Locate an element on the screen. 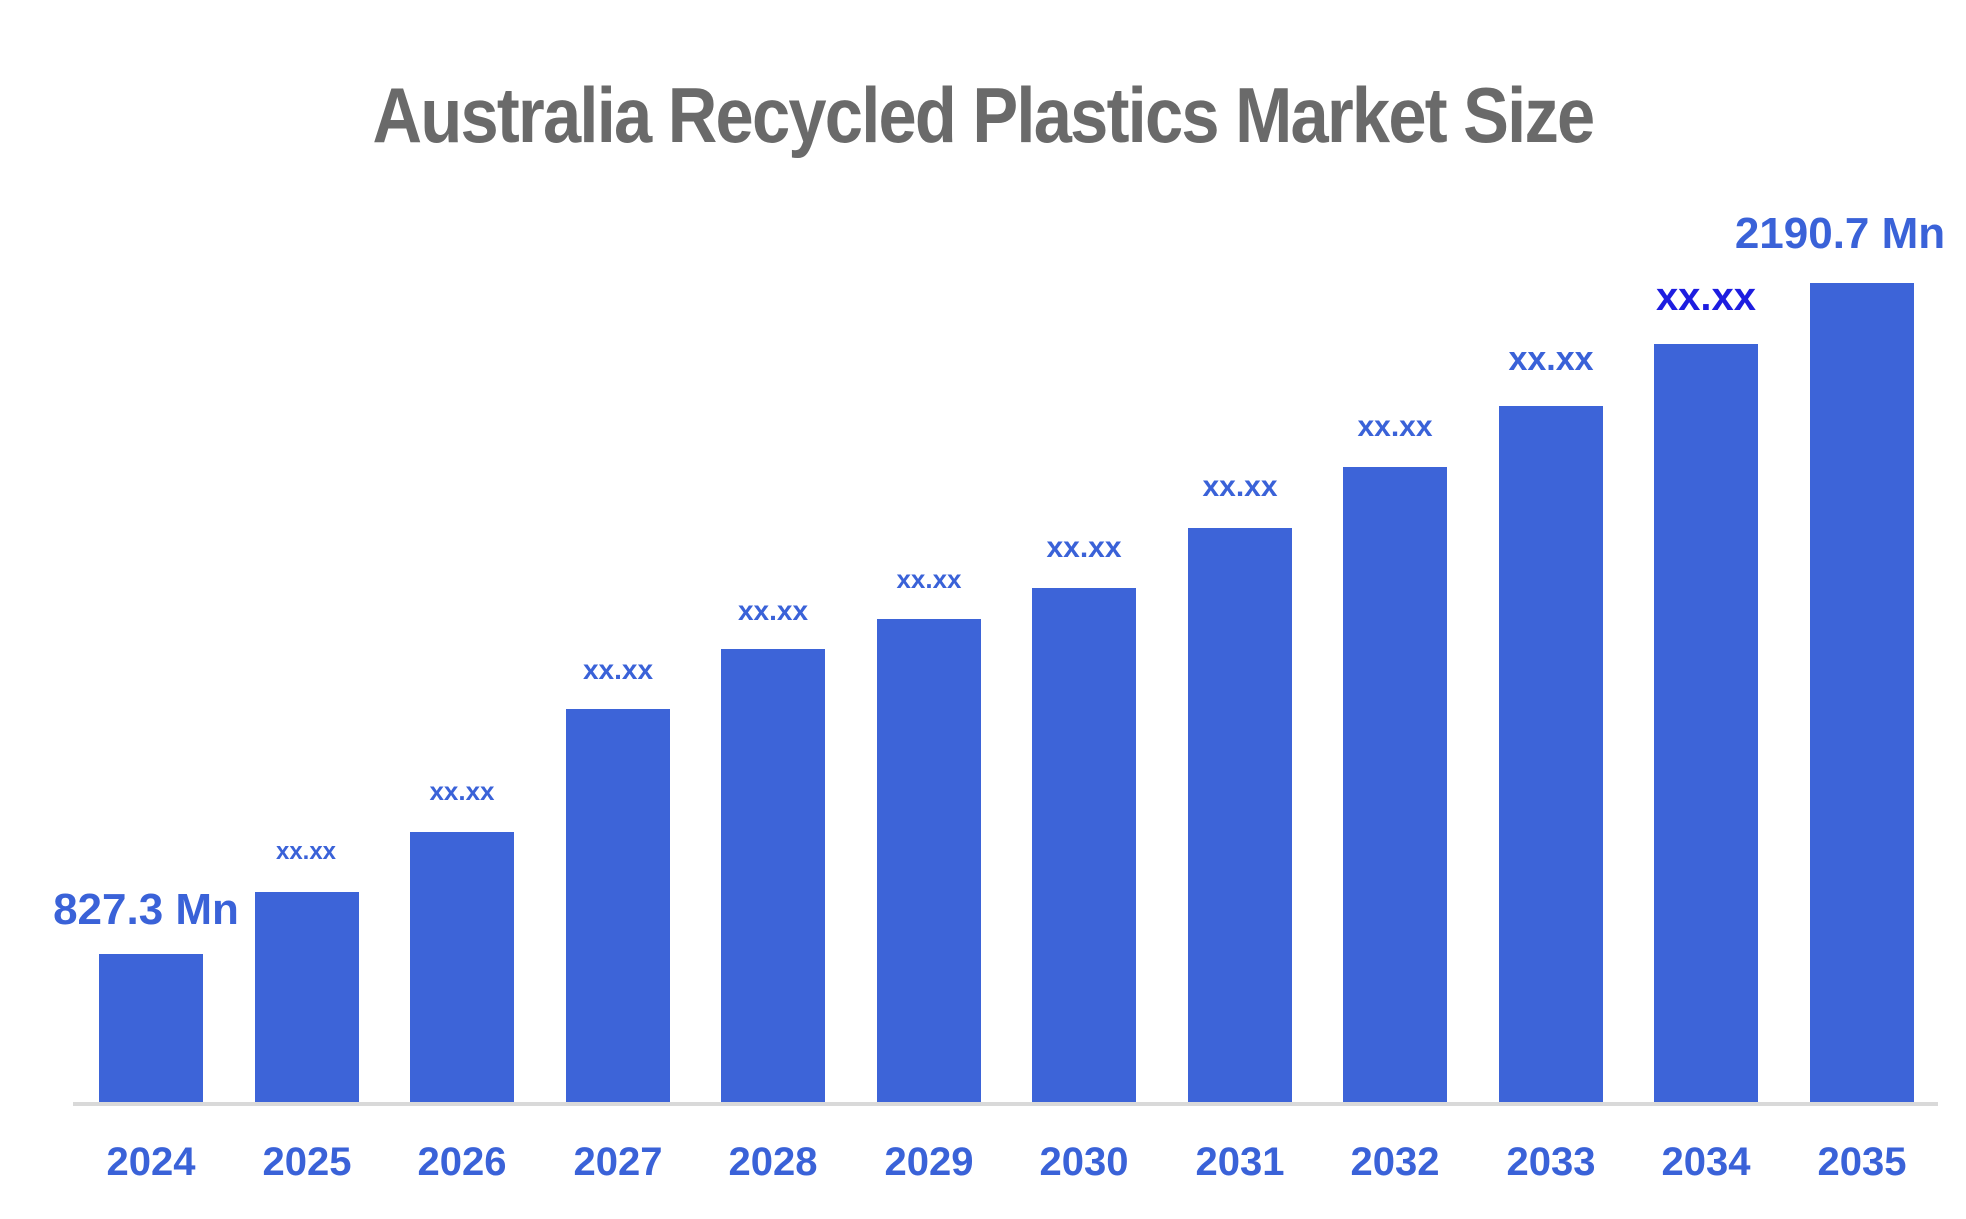 This screenshot has height=1219, width=1966. bar-2028 is located at coordinates (773, 875).